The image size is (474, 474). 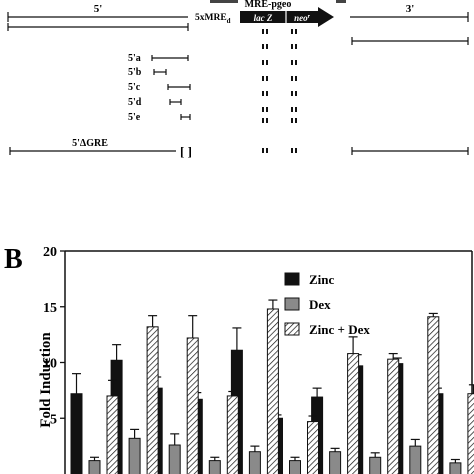 I want to click on neo-label: neor, so click(x=302, y=18).